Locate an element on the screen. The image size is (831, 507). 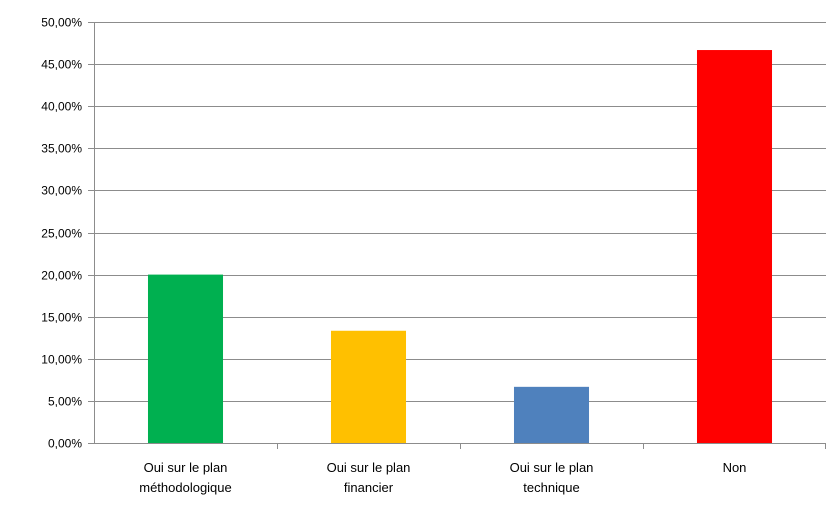
x-tick-label: Non is located at coordinates (735, 467).